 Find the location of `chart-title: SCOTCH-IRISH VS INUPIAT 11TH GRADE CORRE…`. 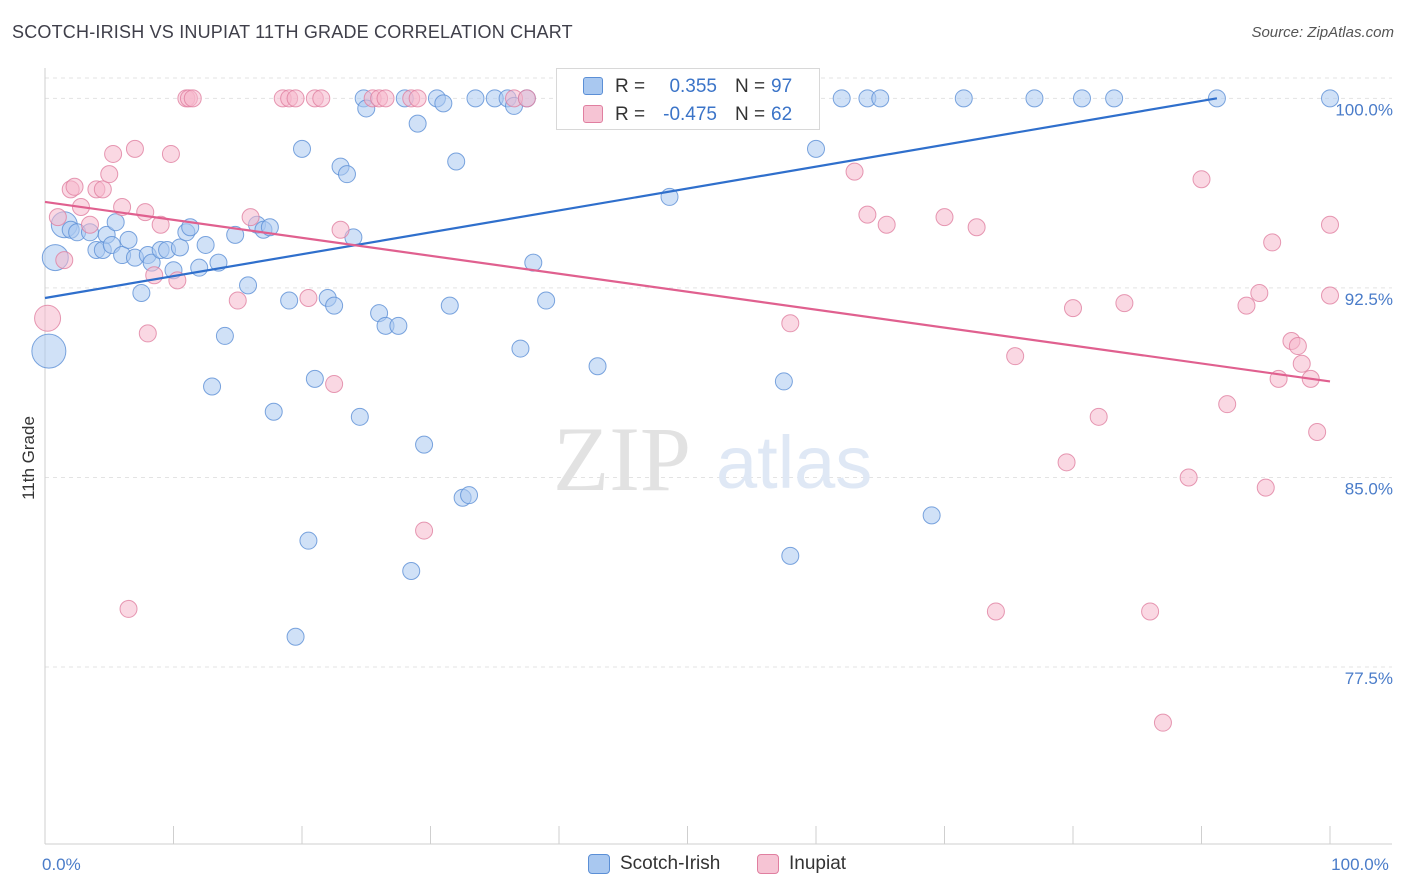

chart-title: SCOTCH-IRISH VS INUPIAT 11TH GRADE CORRE… is located at coordinates (292, 32).